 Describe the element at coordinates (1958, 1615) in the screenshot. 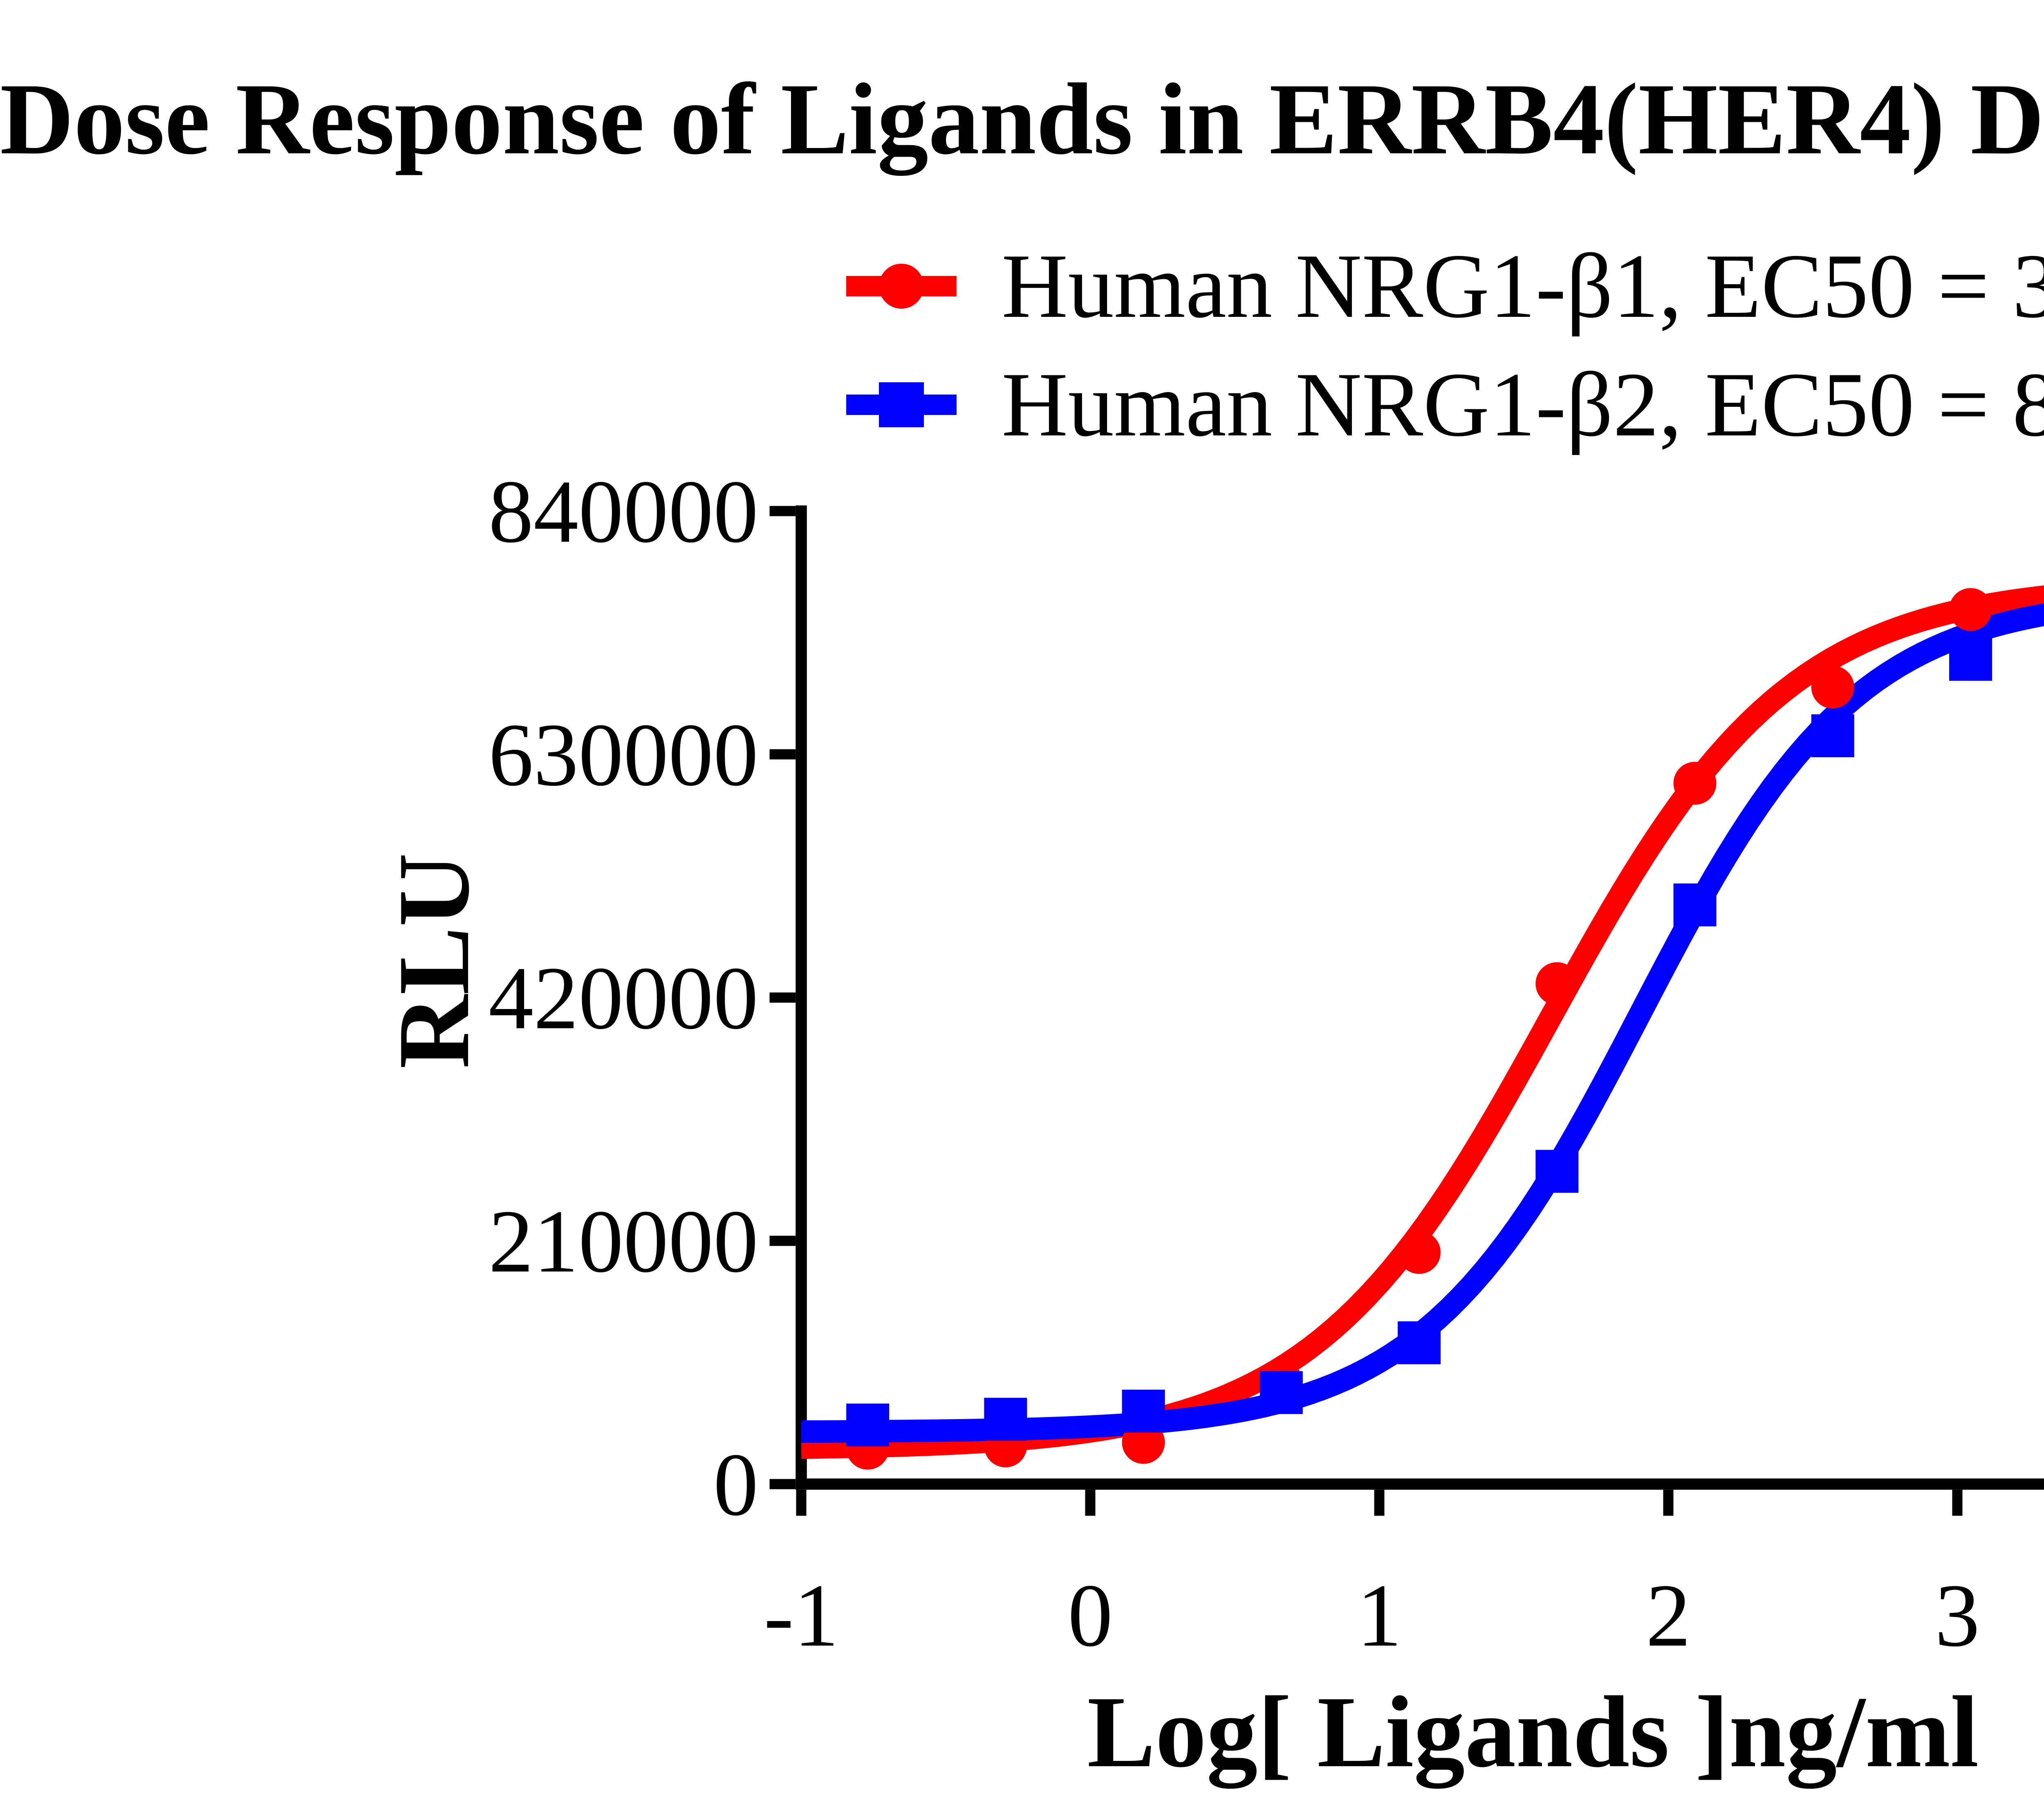

I see `svg-text: 3` at that location.